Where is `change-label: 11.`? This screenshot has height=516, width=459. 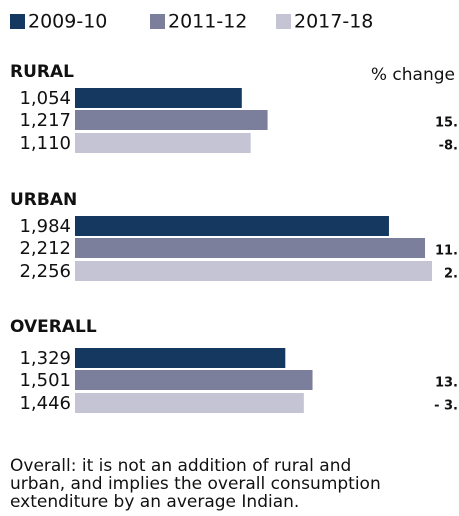 change-label: 11. is located at coordinates (446, 251).